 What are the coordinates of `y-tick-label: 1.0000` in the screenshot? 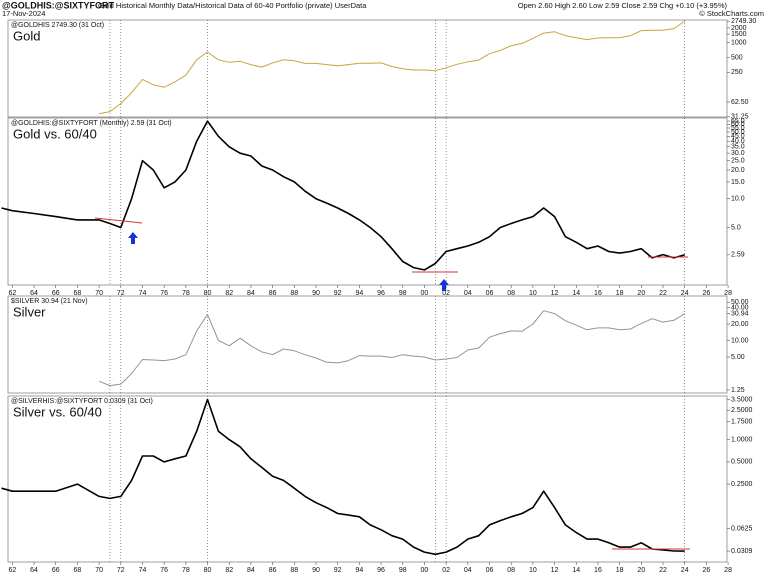 It's located at (742, 439).